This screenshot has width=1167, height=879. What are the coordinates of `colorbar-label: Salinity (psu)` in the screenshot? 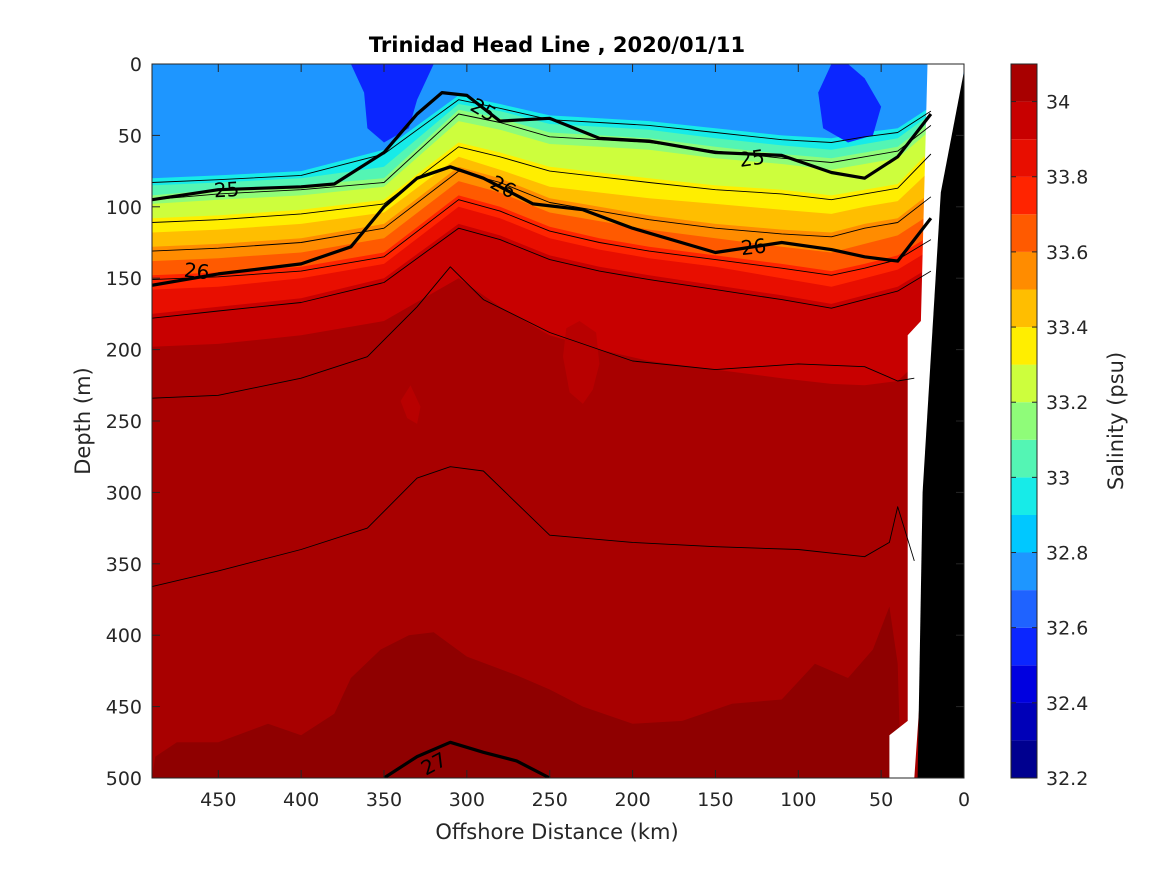 It's located at (1116, 421).